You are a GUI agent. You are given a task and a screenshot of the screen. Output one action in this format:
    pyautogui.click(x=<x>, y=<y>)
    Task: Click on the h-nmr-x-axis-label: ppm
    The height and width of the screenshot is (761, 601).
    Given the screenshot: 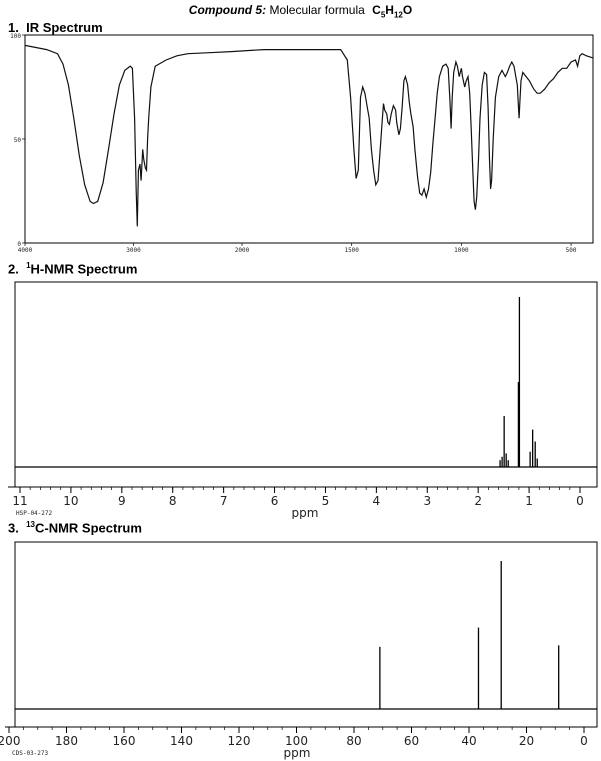 What is the action you would take?
    pyautogui.click(x=305, y=512)
    